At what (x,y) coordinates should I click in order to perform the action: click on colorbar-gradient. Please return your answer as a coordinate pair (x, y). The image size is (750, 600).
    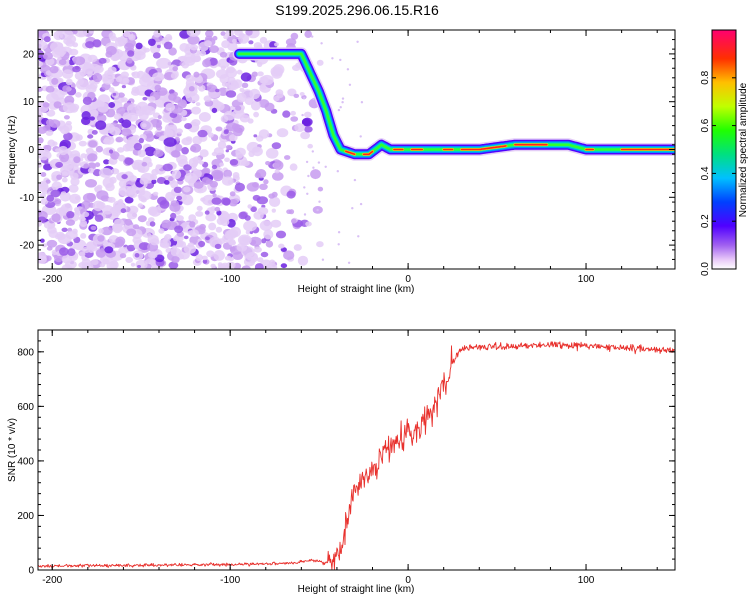
    Looking at the image, I should click on (724, 149).